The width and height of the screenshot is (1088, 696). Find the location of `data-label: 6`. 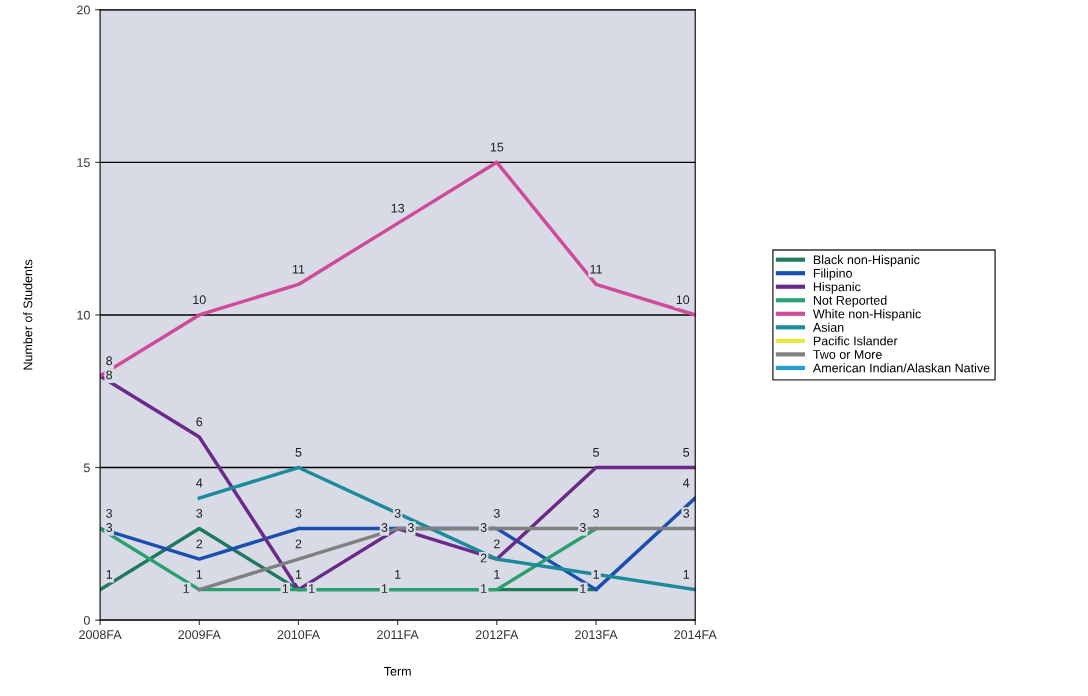

data-label: 6 is located at coordinates (199, 422).